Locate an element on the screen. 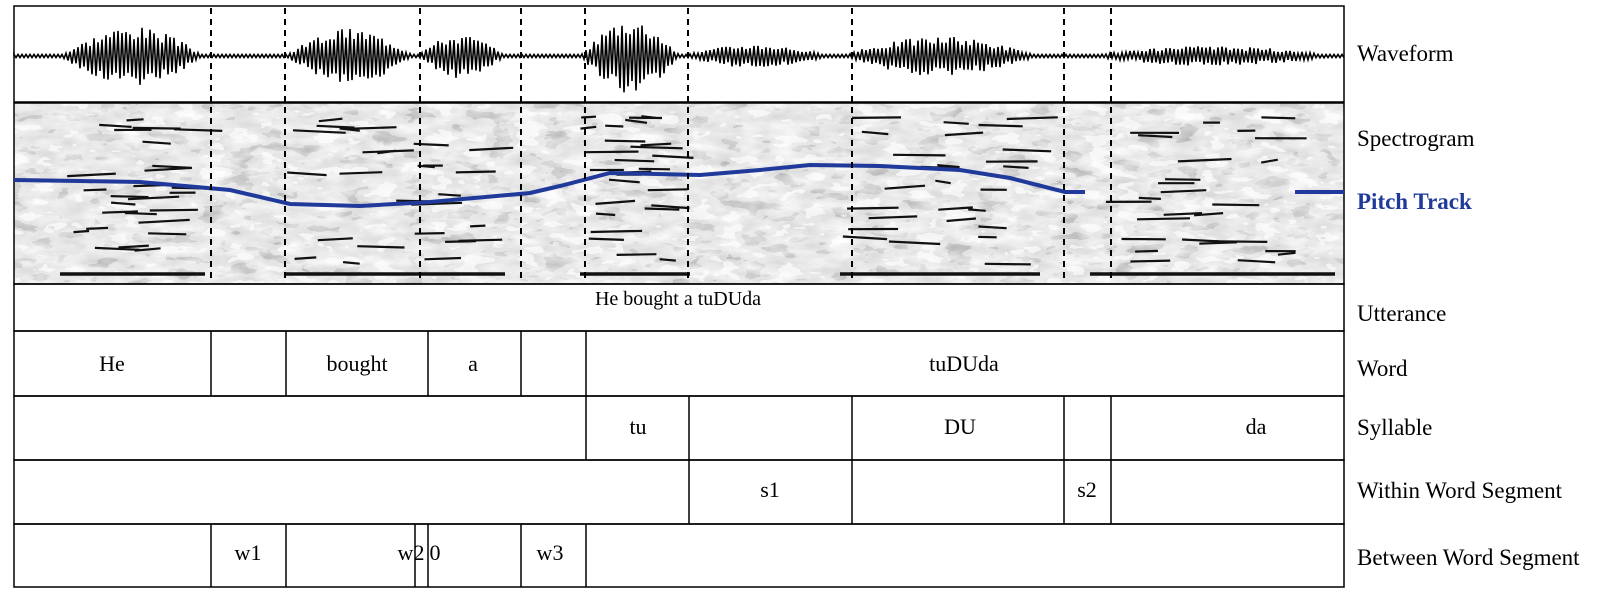 The width and height of the screenshot is (1619, 589). tier-label-syllable: Syllable is located at coordinates (1395, 427).